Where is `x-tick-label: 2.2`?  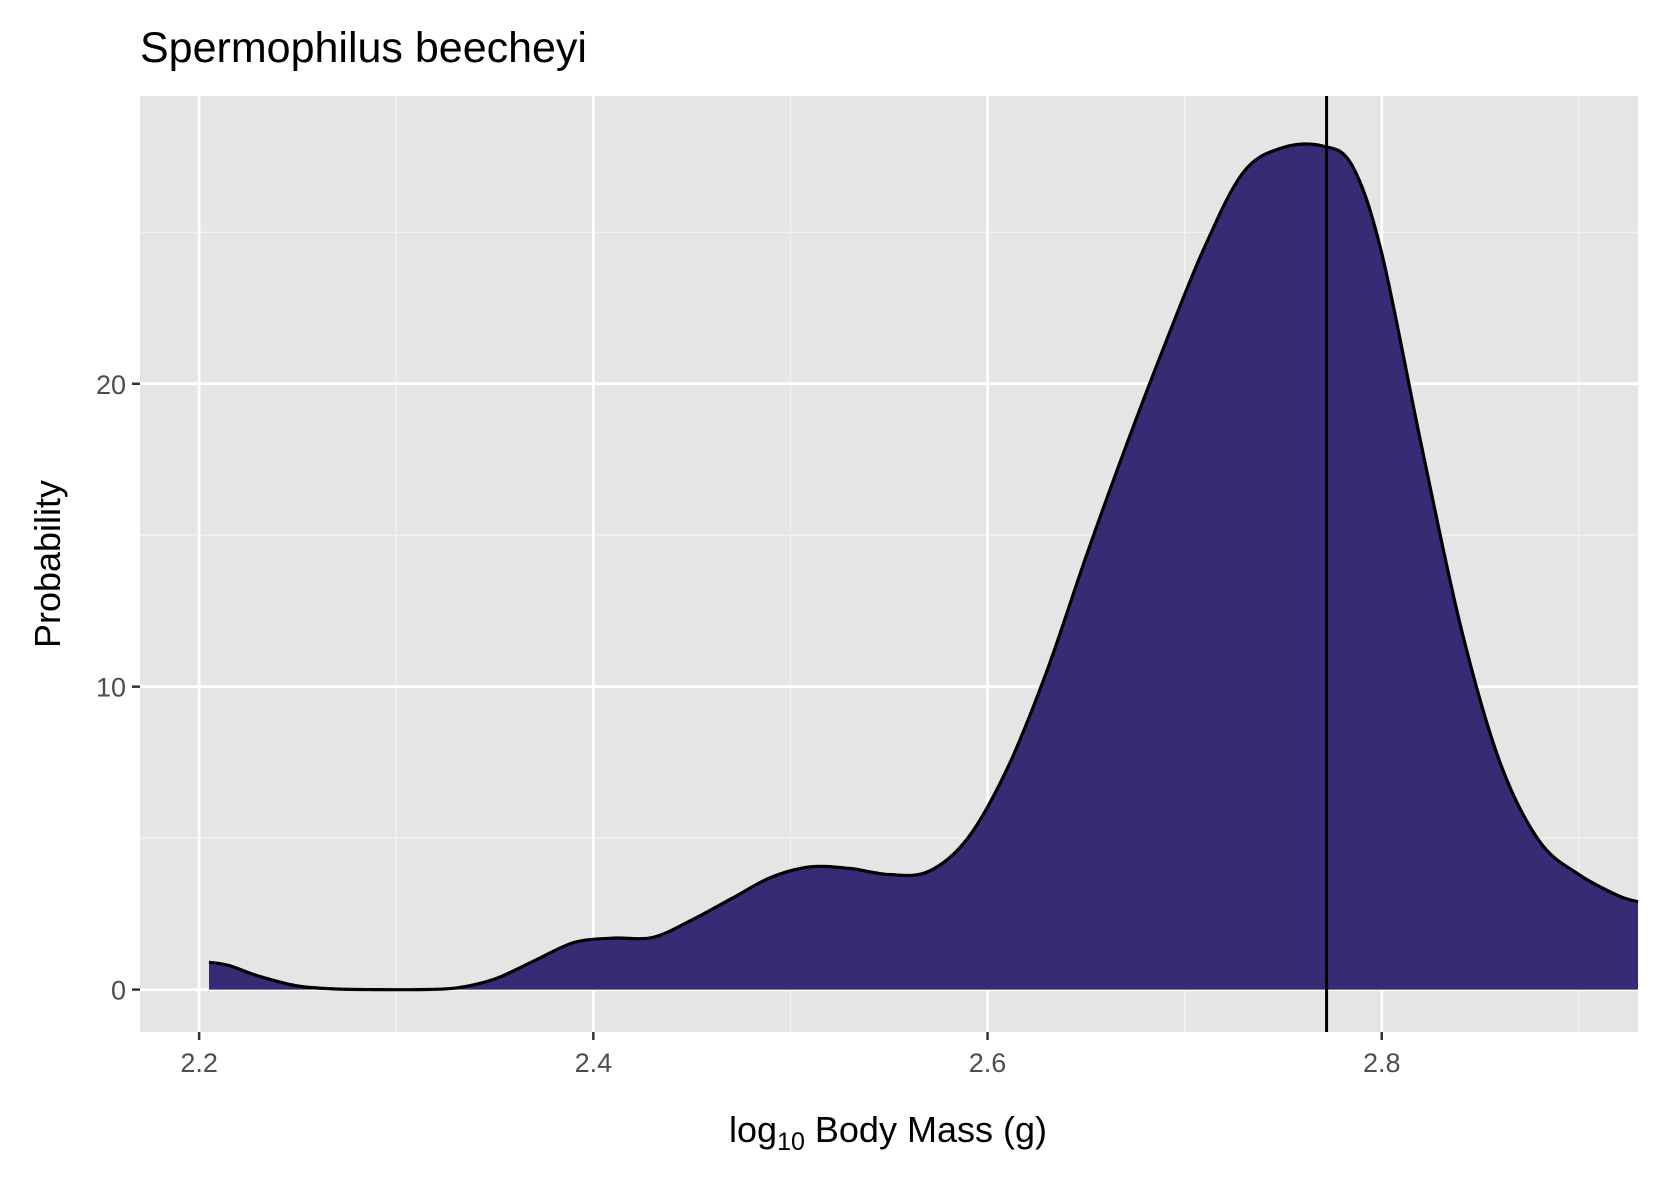
x-tick-label: 2.2 is located at coordinates (199, 1063).